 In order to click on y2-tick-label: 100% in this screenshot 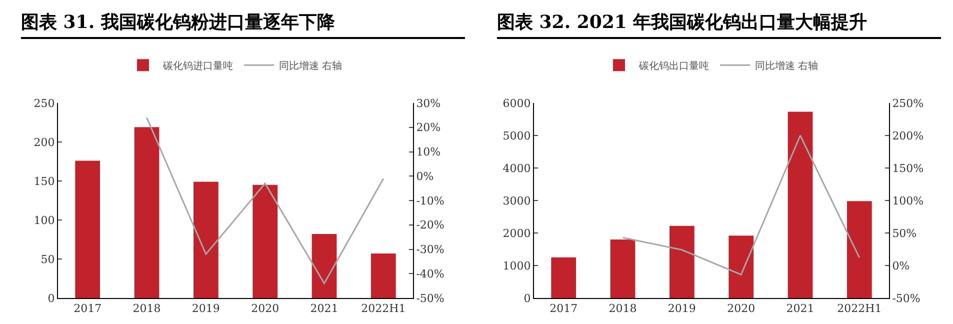, I will do `click(908, 201)`.